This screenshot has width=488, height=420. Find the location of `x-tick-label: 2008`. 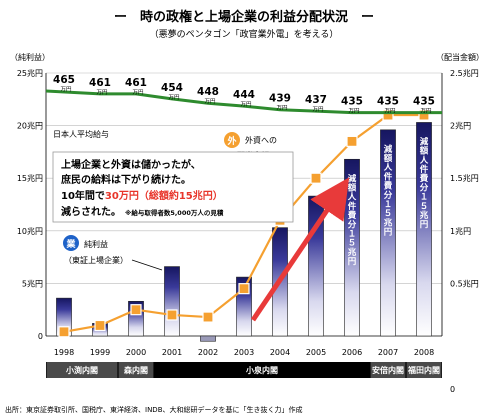

x-tick-label: 2008 is located at coordinates (424, 352).